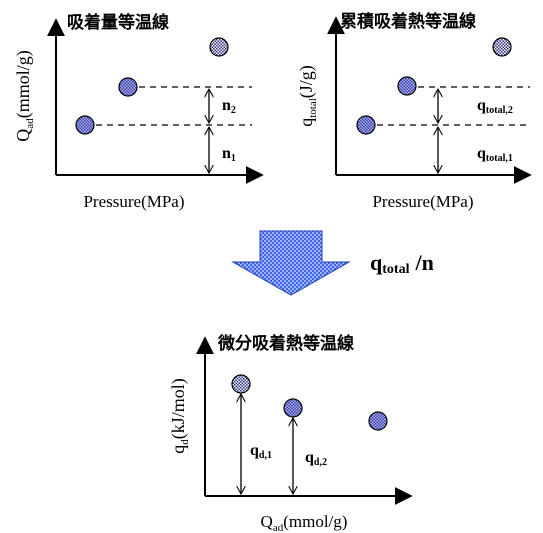  I want to click on conversion-step: qtotal/n, so click(332, 263).